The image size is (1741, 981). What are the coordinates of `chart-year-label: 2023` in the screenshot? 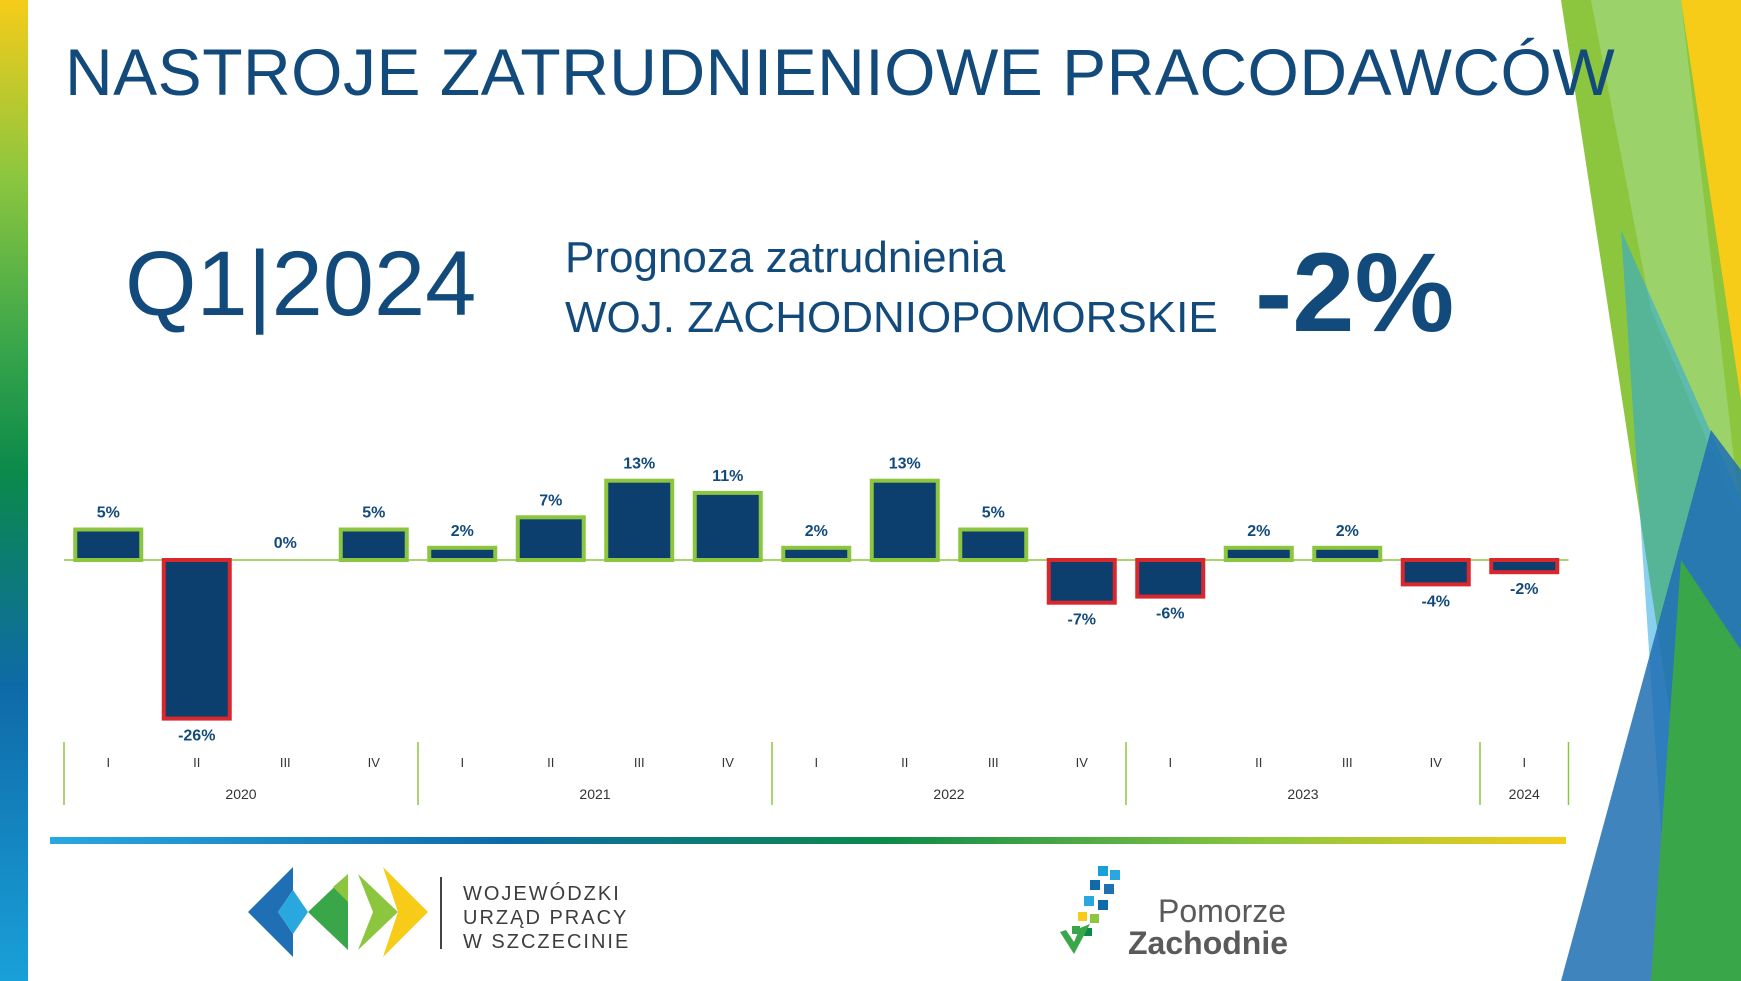 It's located at (1302, 794).